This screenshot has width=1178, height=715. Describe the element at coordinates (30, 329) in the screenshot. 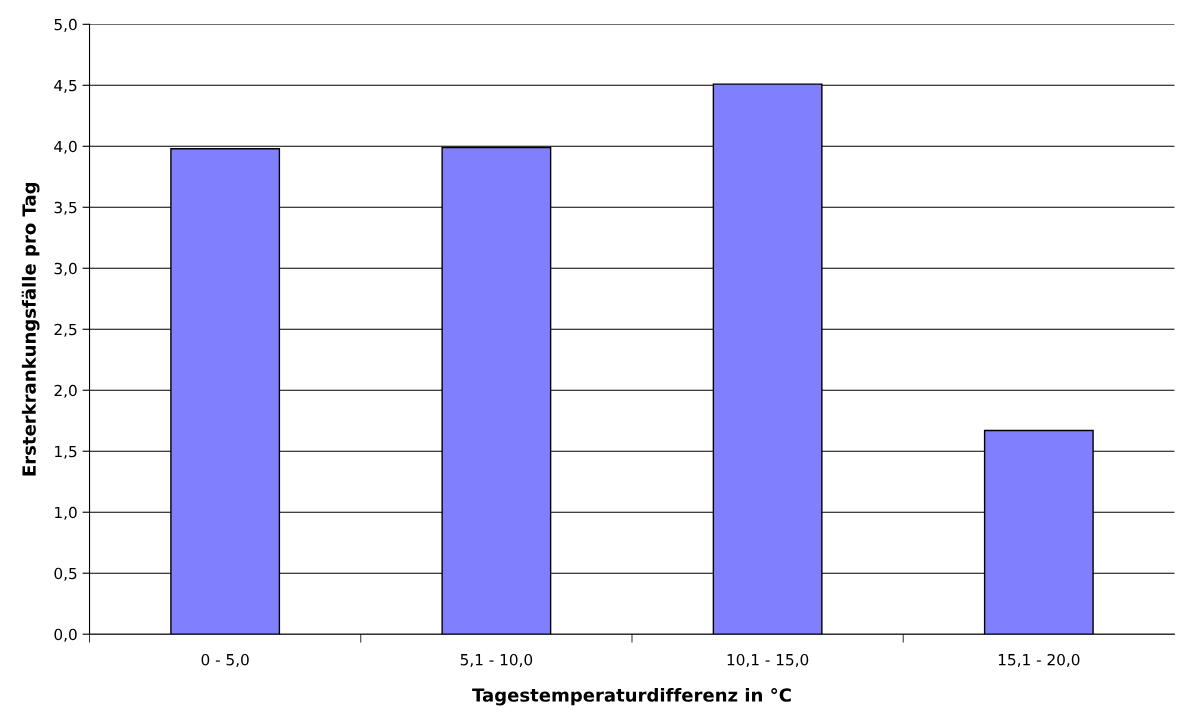

I see `y-axis-title: Ersterkrankungsfälle pro Tag` at that location.